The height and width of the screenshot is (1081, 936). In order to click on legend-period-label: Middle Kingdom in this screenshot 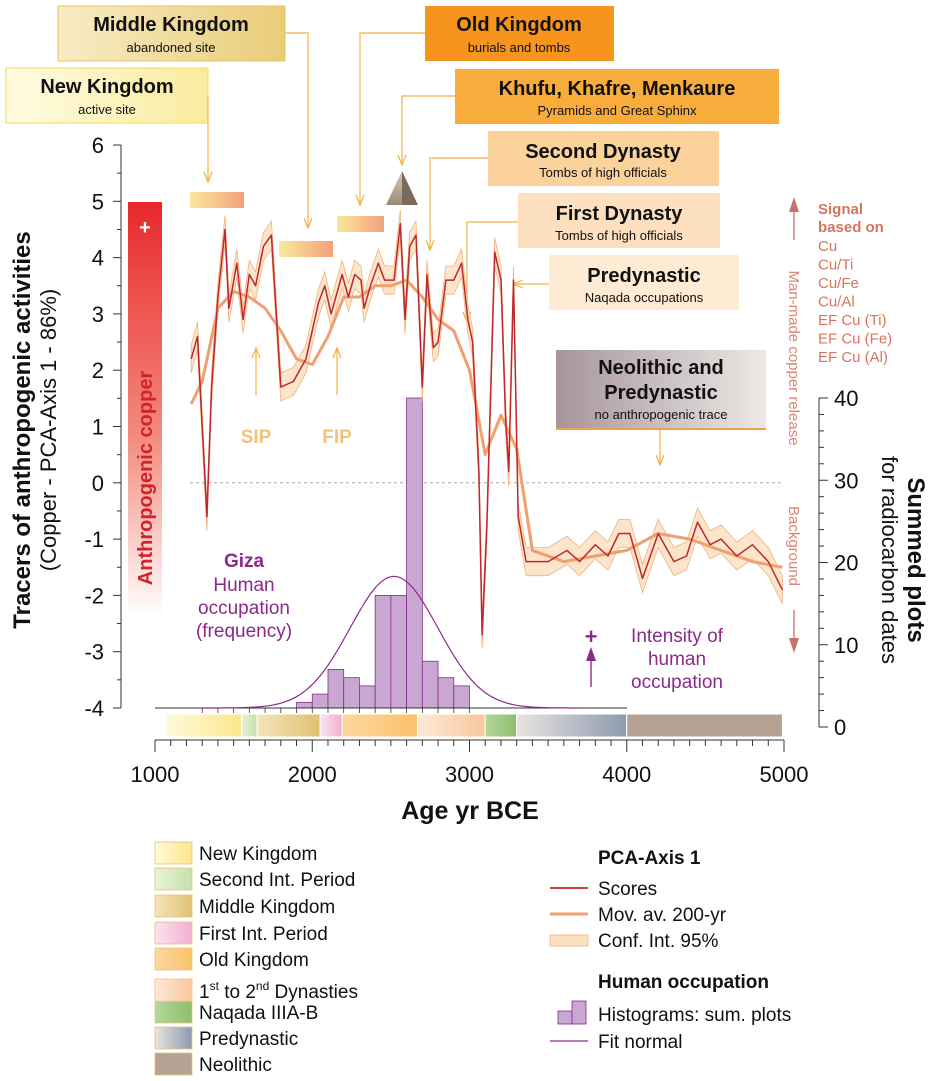, I will do `click(267, 907)`.